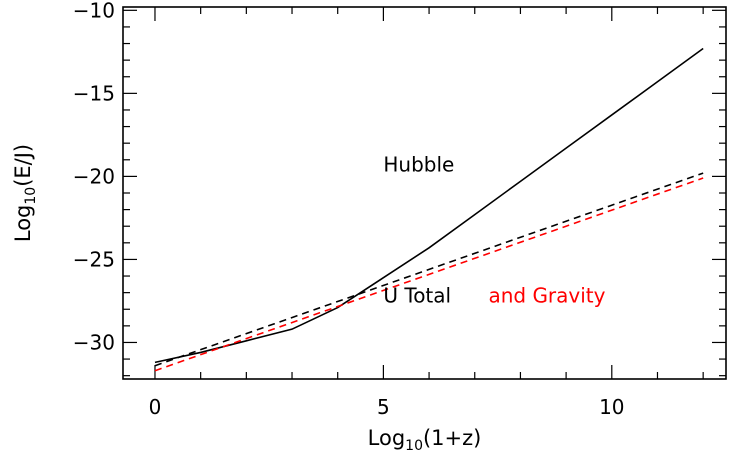 The width and height of the screenshot is (729, 461). I want to click on y-tick-label: −15, so click(94, 93).